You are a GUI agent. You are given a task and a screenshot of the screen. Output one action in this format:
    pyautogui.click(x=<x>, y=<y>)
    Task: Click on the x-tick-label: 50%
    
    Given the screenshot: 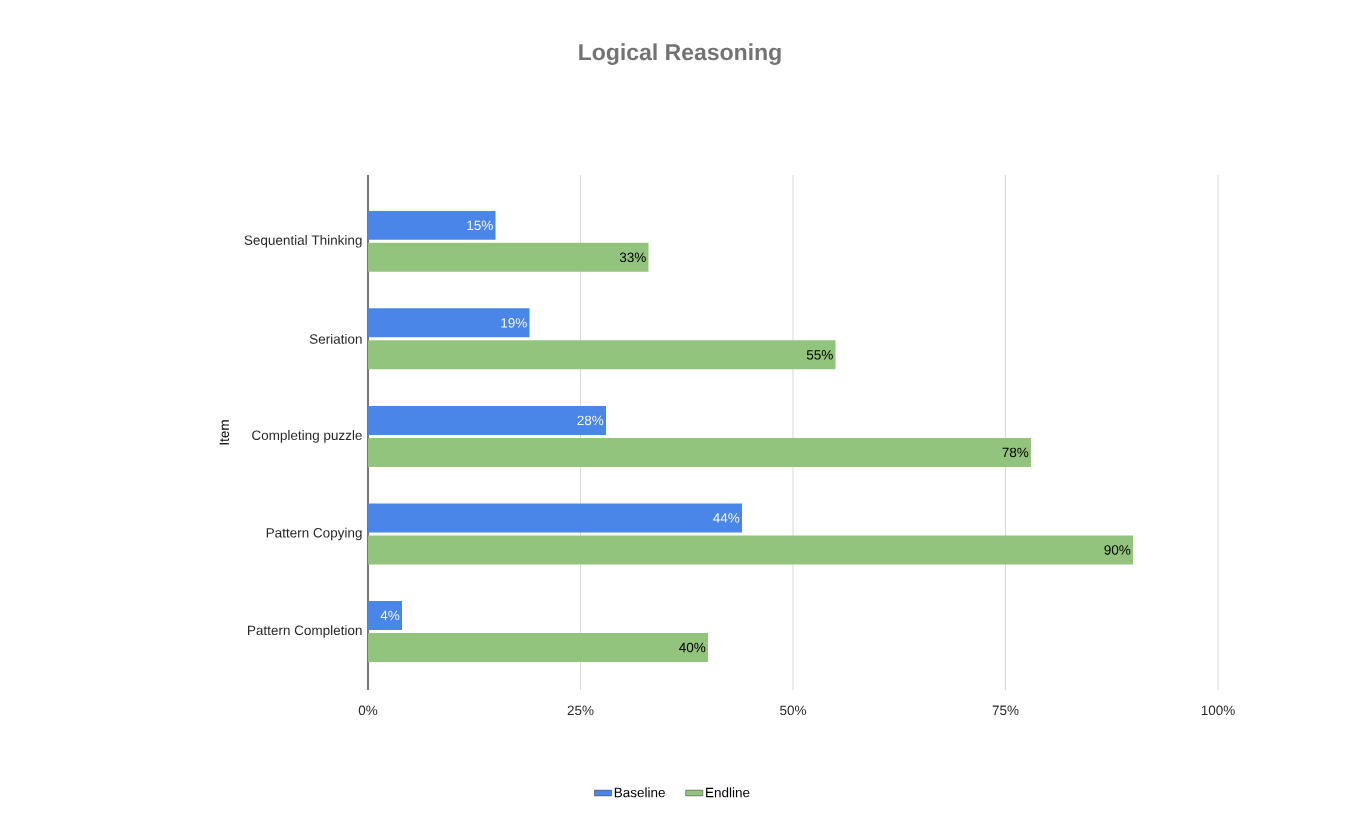 What is the action you would take?
    pyautogui.click(x=793, y=710)
    